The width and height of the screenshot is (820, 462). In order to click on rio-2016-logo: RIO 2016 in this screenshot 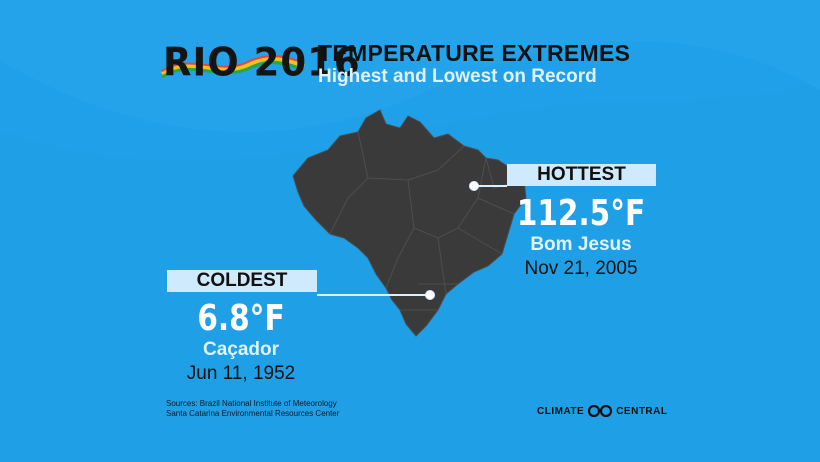, I will do `click(262, 62)`.